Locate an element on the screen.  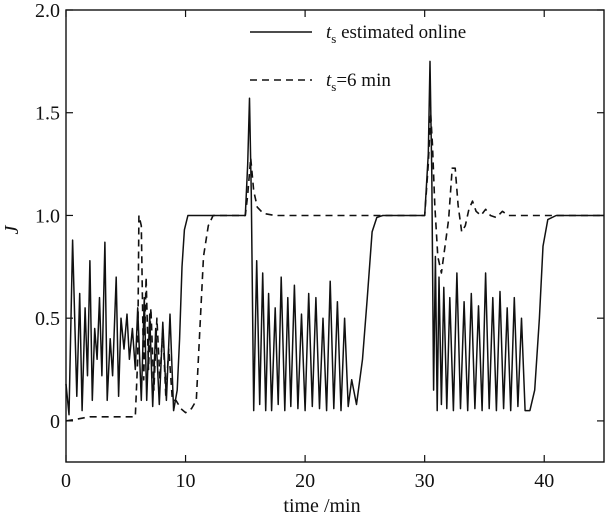
y-axis-title: J is located at coordinates (12, 229).